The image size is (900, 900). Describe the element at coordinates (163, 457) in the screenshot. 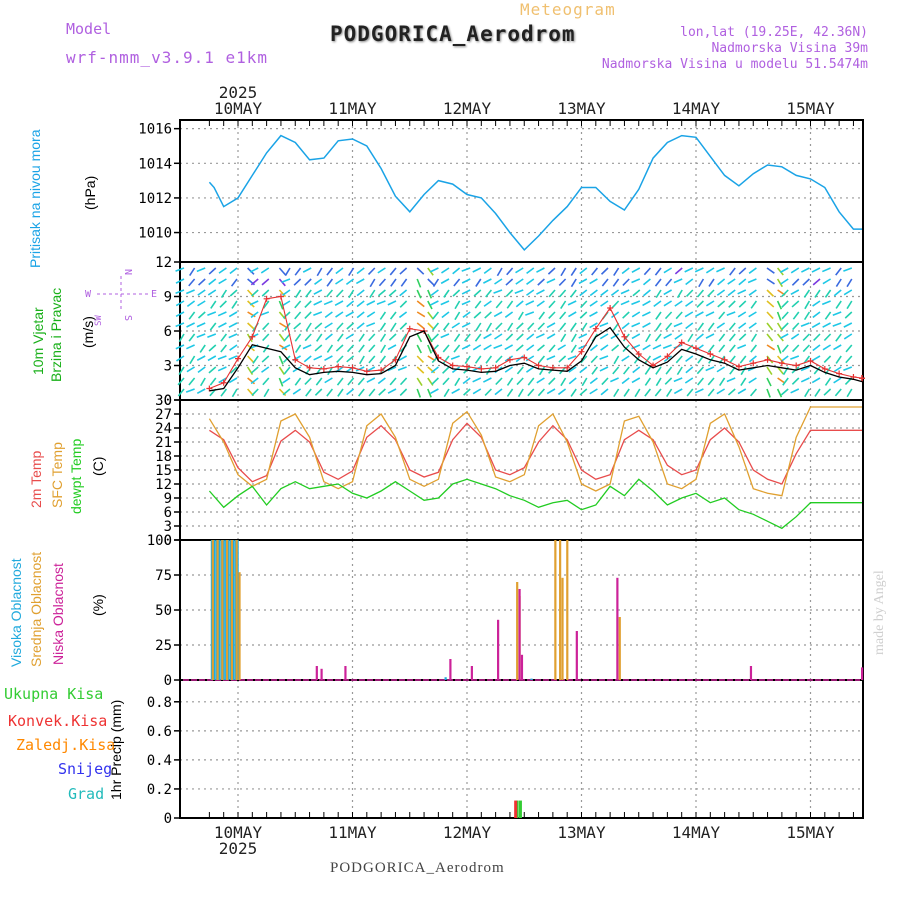

I see `ytick-label-temp: 18` at that location.